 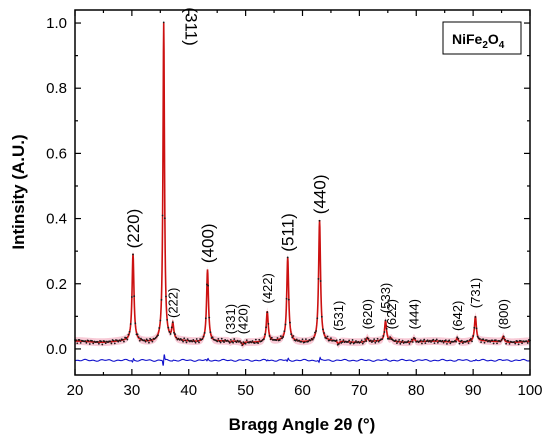 What do you see at coordinates (56, 88) in the screenshot?
I see `y-tick-label: 0.8` at bounding box center [56, 88].